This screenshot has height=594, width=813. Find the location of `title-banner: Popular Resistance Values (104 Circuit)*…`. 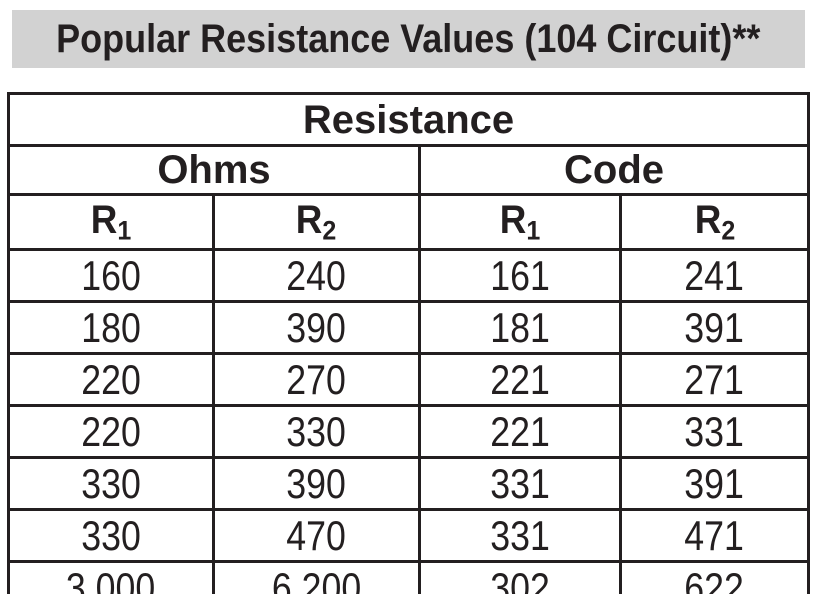

title-banner: Popular Resistance Values (104 Circuit)*… is located at coordinates (408, 39).